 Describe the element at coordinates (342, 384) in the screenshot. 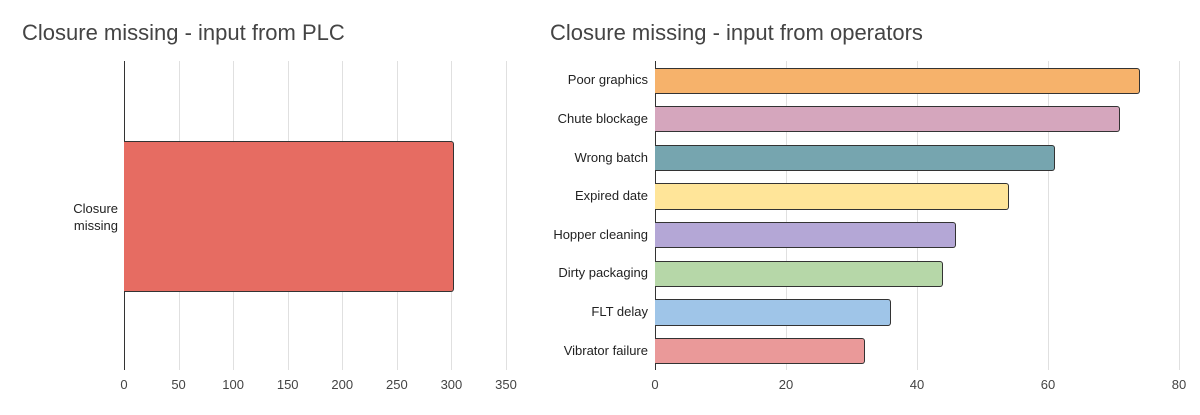

I see `x-tick-label: 200` at that location.